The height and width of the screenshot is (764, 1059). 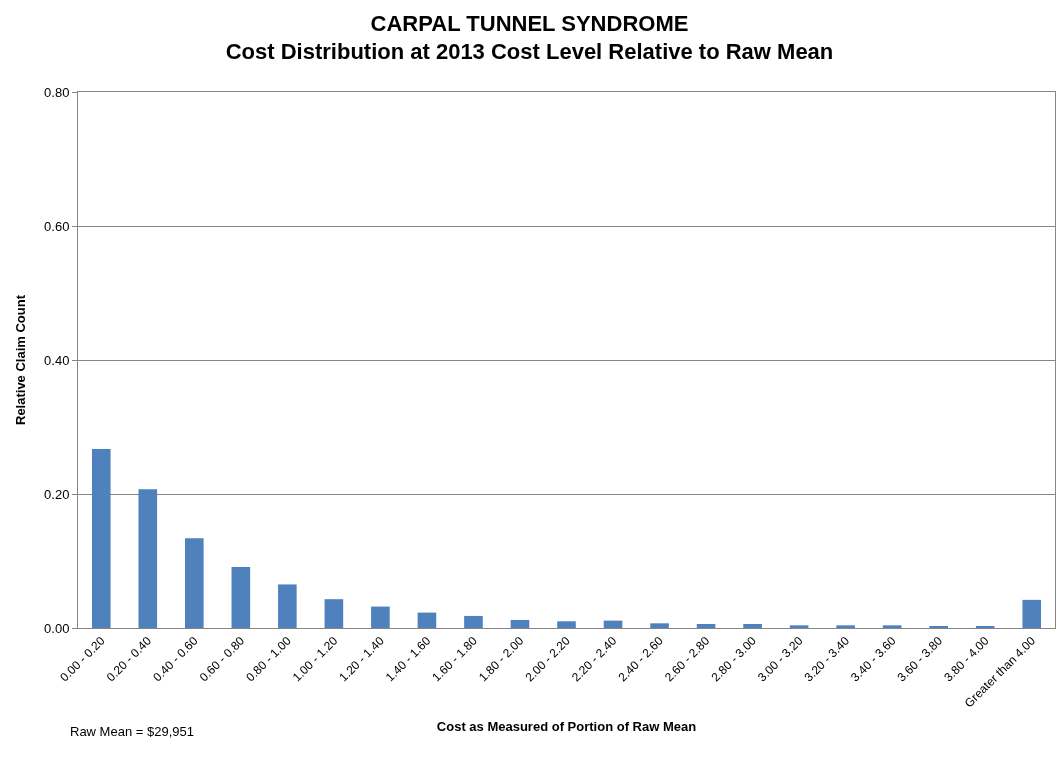 I want to click on x-tick-label: 3.00 - 3.20, so click(x=780, y=659).